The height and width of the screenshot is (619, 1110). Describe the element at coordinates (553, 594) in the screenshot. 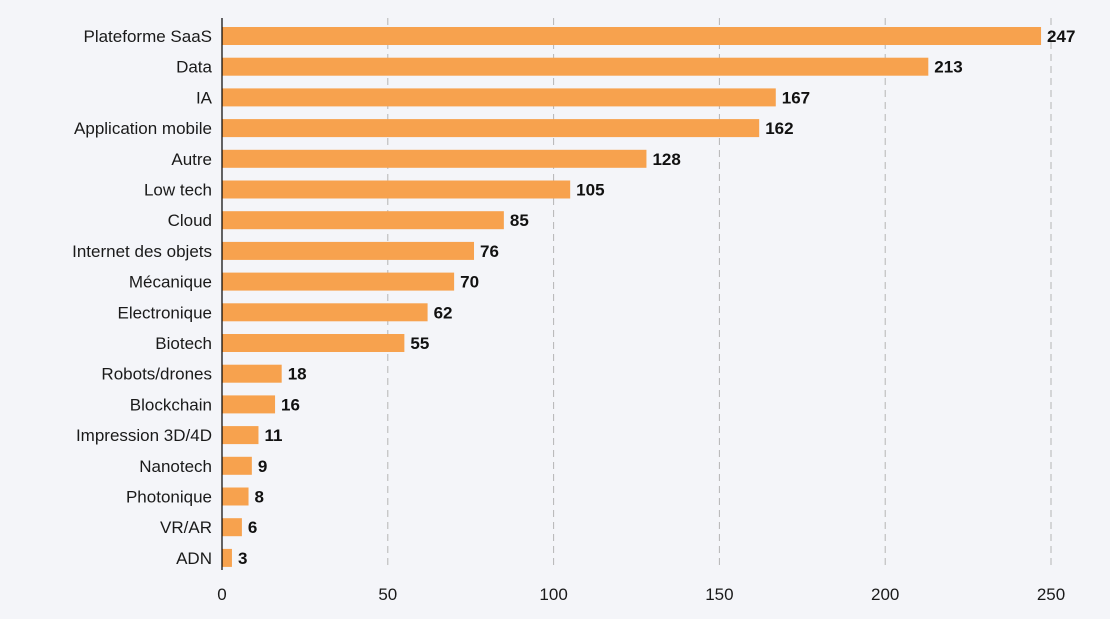

I see `x-tick-label: 100` at that location.